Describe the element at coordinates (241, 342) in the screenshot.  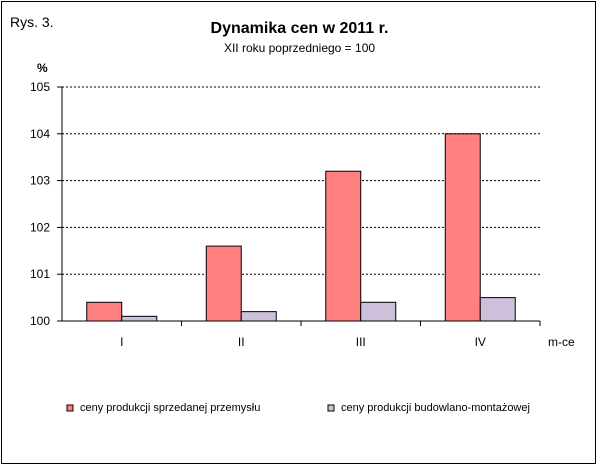
I see `x-tick-label: II` at that location.